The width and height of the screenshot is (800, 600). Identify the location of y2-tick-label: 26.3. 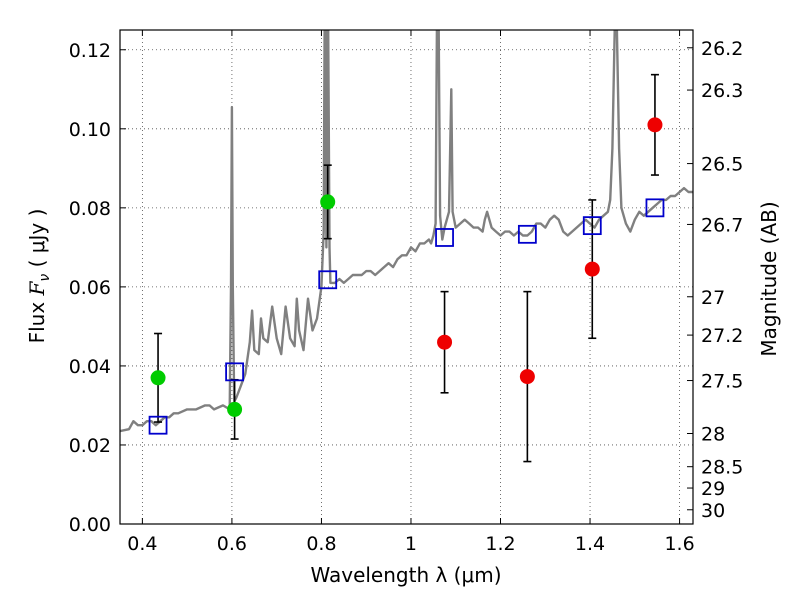
(722, 91).